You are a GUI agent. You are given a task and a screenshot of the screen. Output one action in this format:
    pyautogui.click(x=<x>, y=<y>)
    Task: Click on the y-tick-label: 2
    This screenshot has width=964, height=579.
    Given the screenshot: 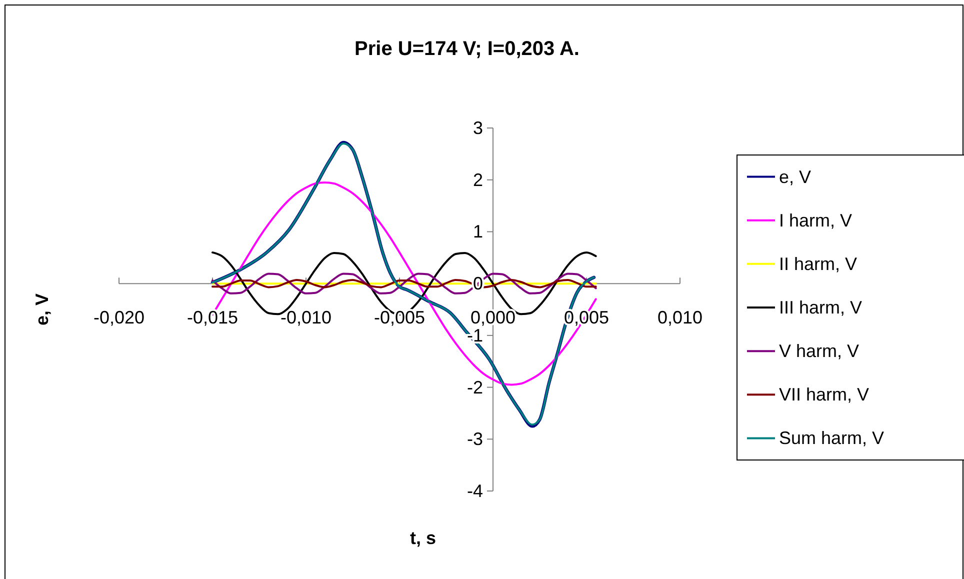 What is the action you would take?
    pyautogui.click(x=477, y=180)
    